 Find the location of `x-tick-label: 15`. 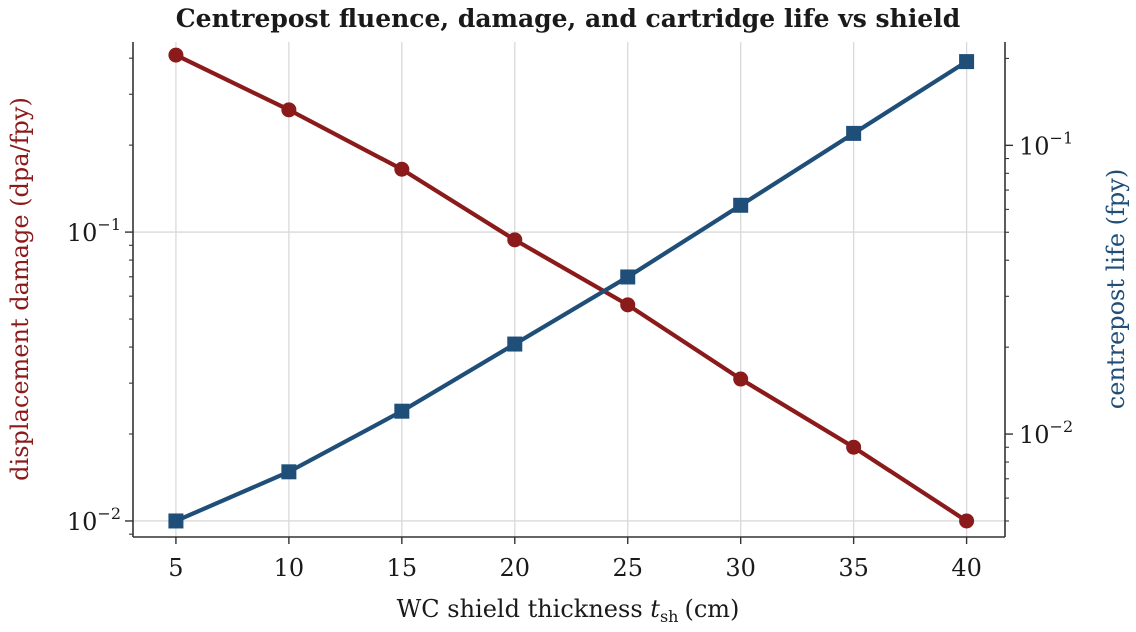

x-tick-label: 15 is located at coordinates (402, 568).